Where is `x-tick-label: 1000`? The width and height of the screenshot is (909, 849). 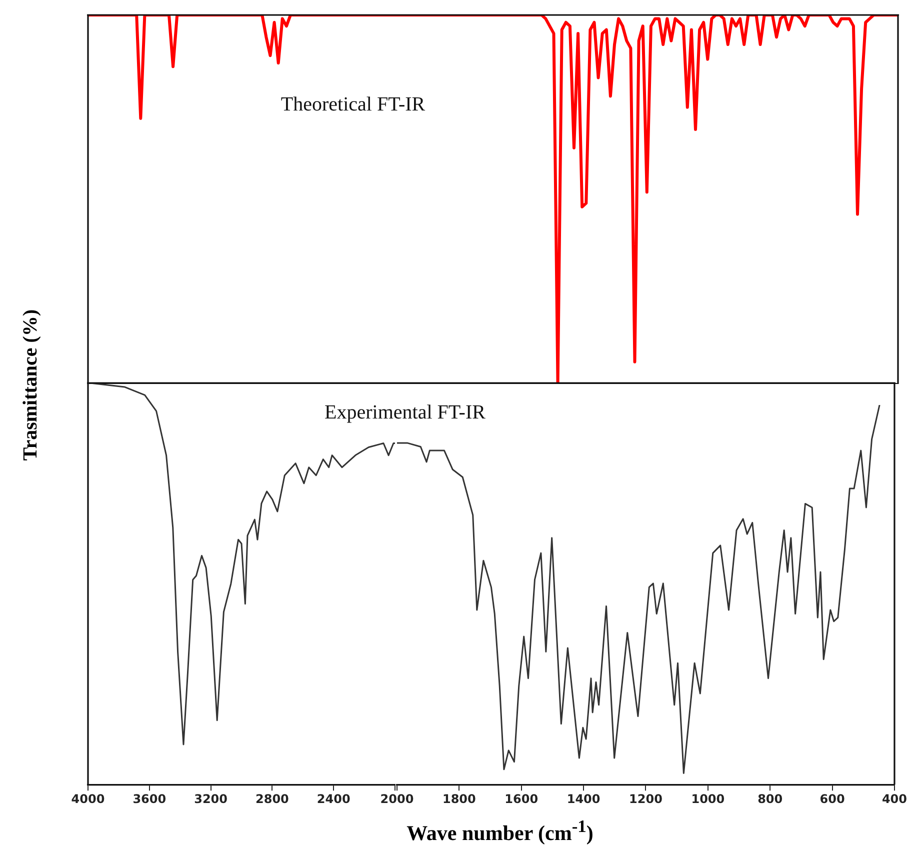
x-tick-label: 1000 is located at coordinates (708, 799).